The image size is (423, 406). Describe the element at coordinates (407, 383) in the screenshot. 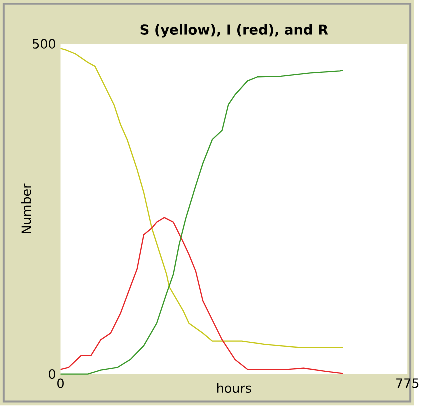

I see `x-tick-label: 775` at that location.